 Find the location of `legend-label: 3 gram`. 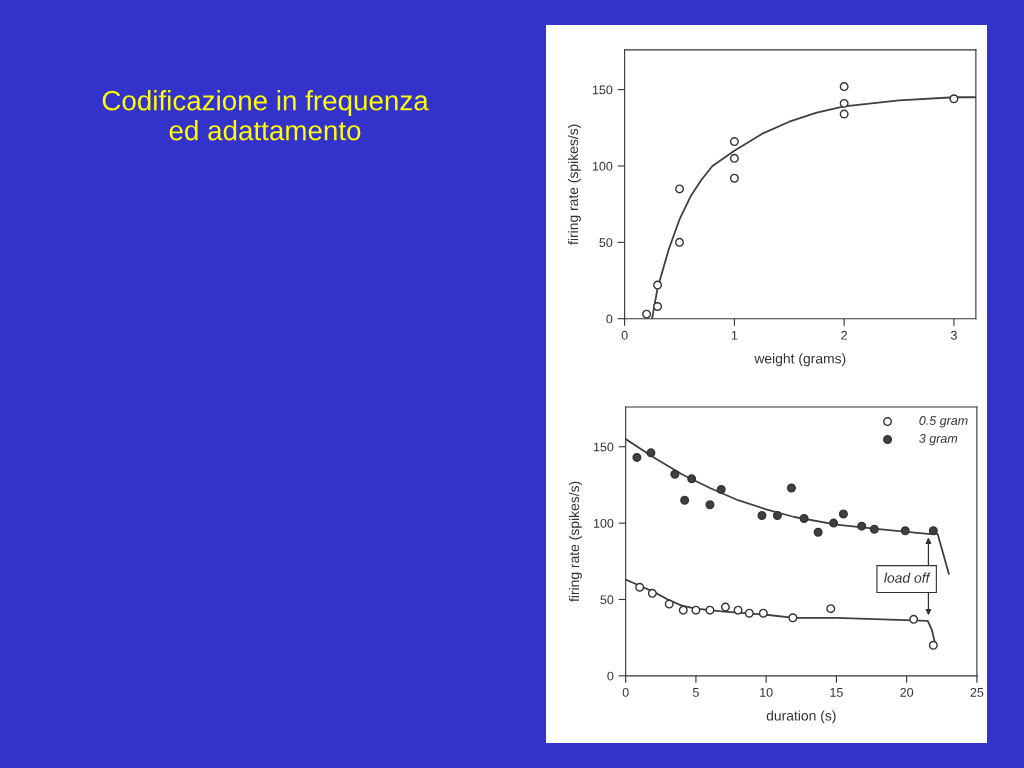

legend-label: 3 gram is located at coordinates (938, 440).